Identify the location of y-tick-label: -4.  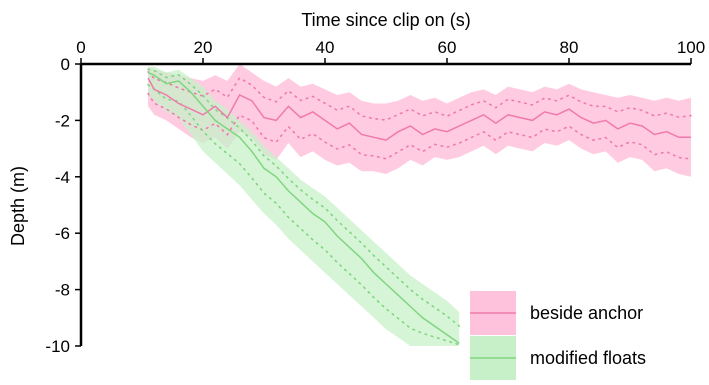
(62, 177).